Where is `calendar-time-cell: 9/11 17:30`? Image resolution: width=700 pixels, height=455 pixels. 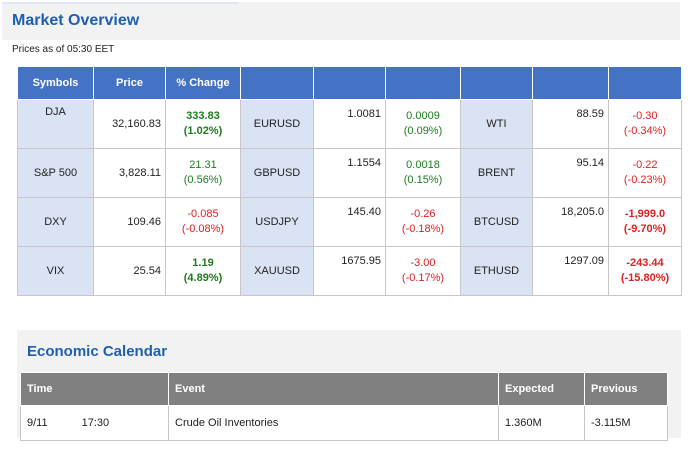
calendar-time-cell: 9/11 17:30 is located at coordinates (94, 423).